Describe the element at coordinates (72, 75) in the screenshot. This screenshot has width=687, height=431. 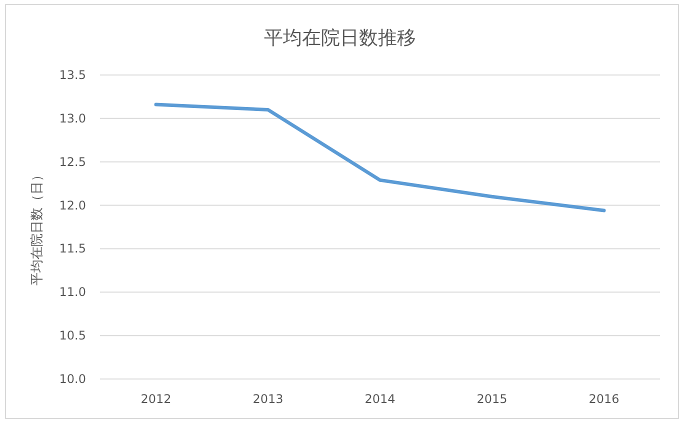
I see `y-tick-label: 13.5` at that location.